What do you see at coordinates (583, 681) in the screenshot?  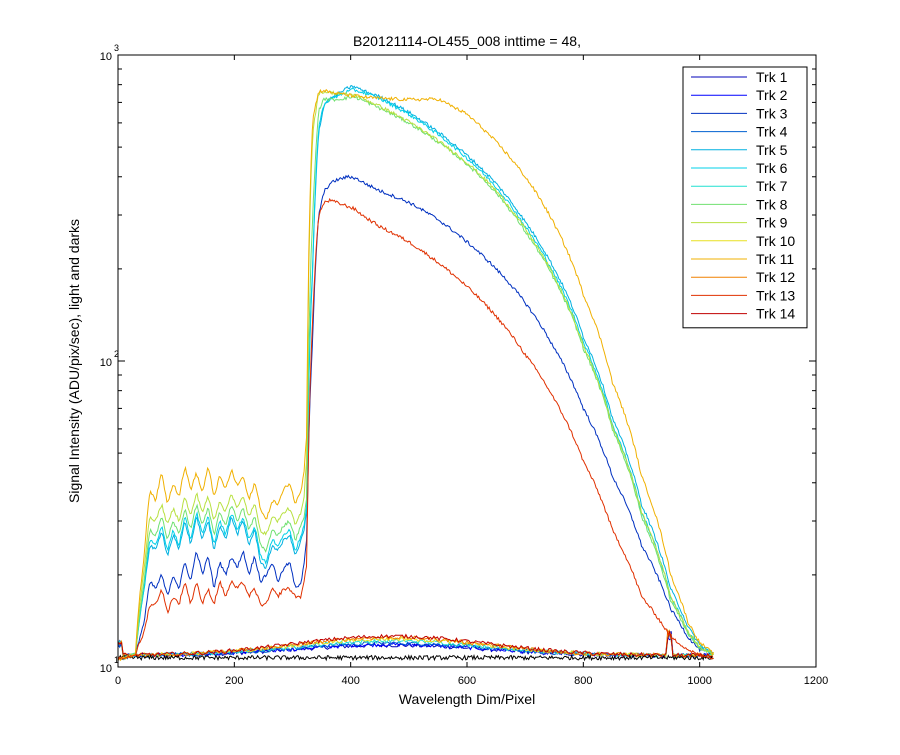 I see `x-tick-label: 800` at bounding box center [583, 681].